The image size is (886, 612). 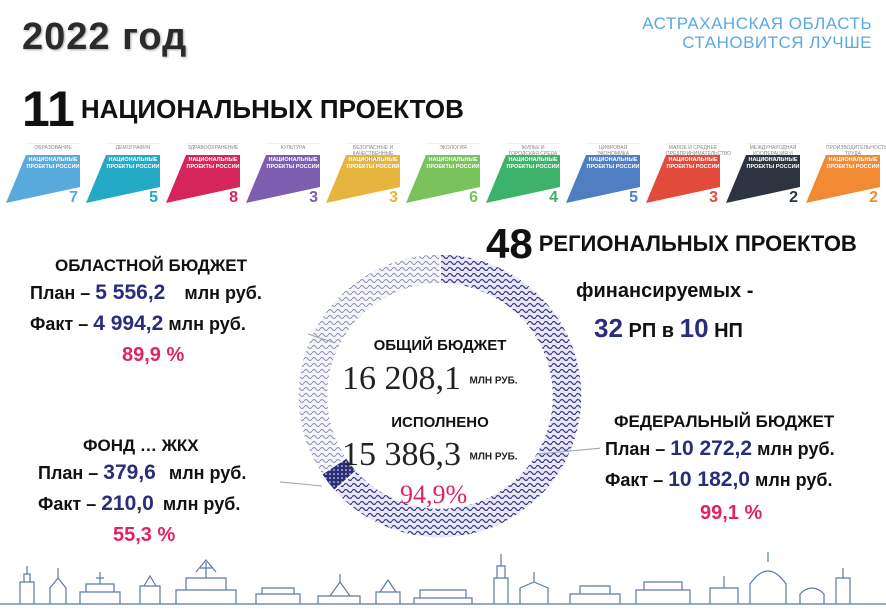 I want to click on oblast-leader-line, so click(x=321, y=338).